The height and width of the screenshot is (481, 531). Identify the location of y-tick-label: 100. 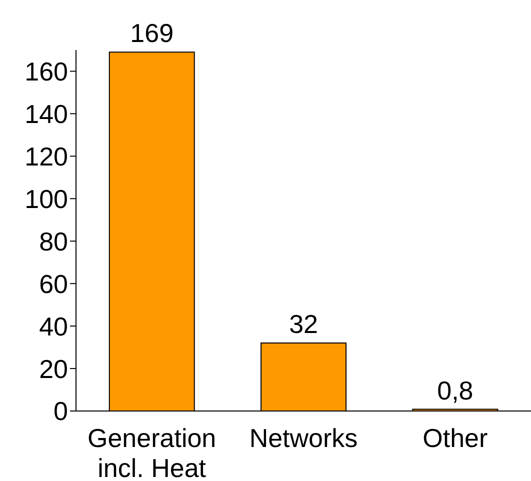
(46, 199).